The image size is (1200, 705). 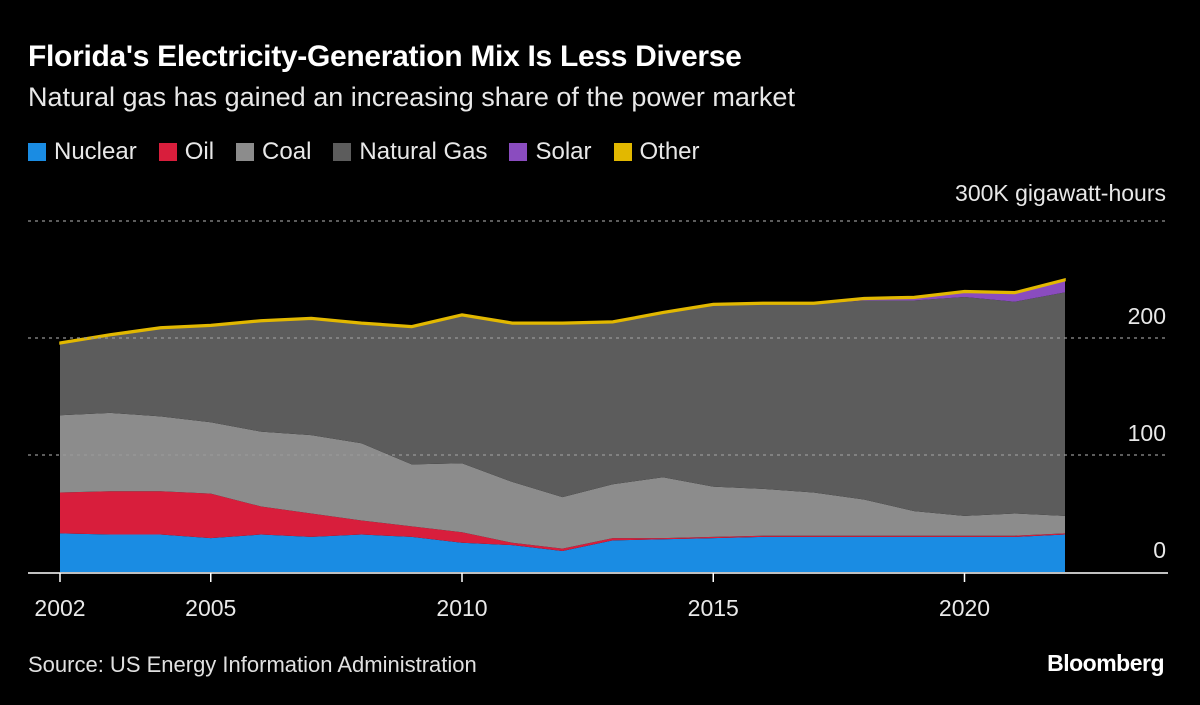 What do you see at coordinates (1147, 316) in the screenshot?
I see `y-tick-label: 200` at bounding box center [1147, 316].